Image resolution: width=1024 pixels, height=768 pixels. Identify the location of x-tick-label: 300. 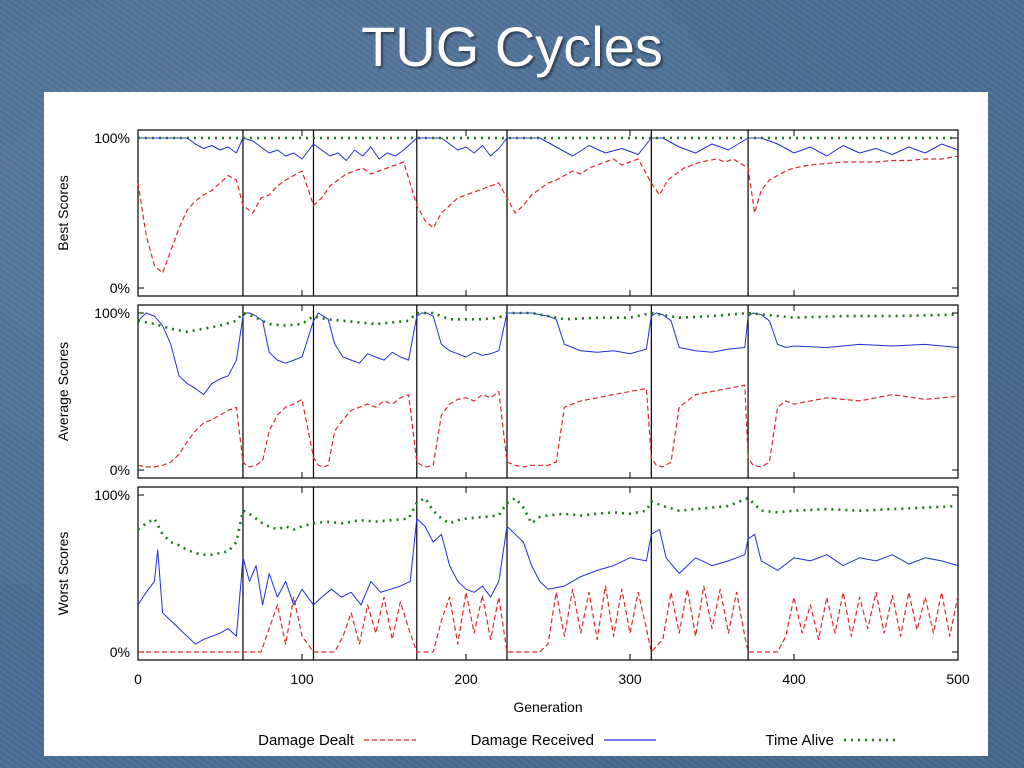
(630, 679).